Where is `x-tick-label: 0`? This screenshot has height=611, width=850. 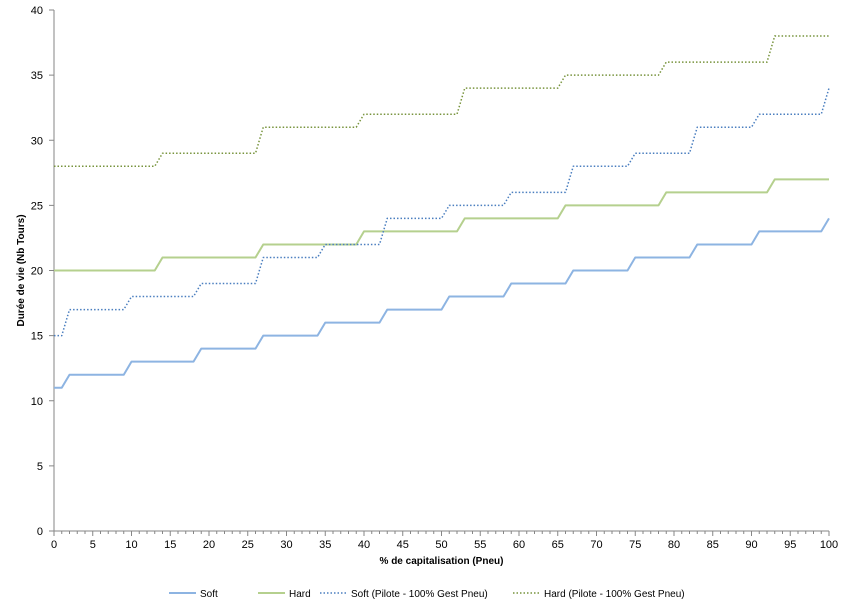
x-tick-label: 0 is located at coordinates (54, 545).